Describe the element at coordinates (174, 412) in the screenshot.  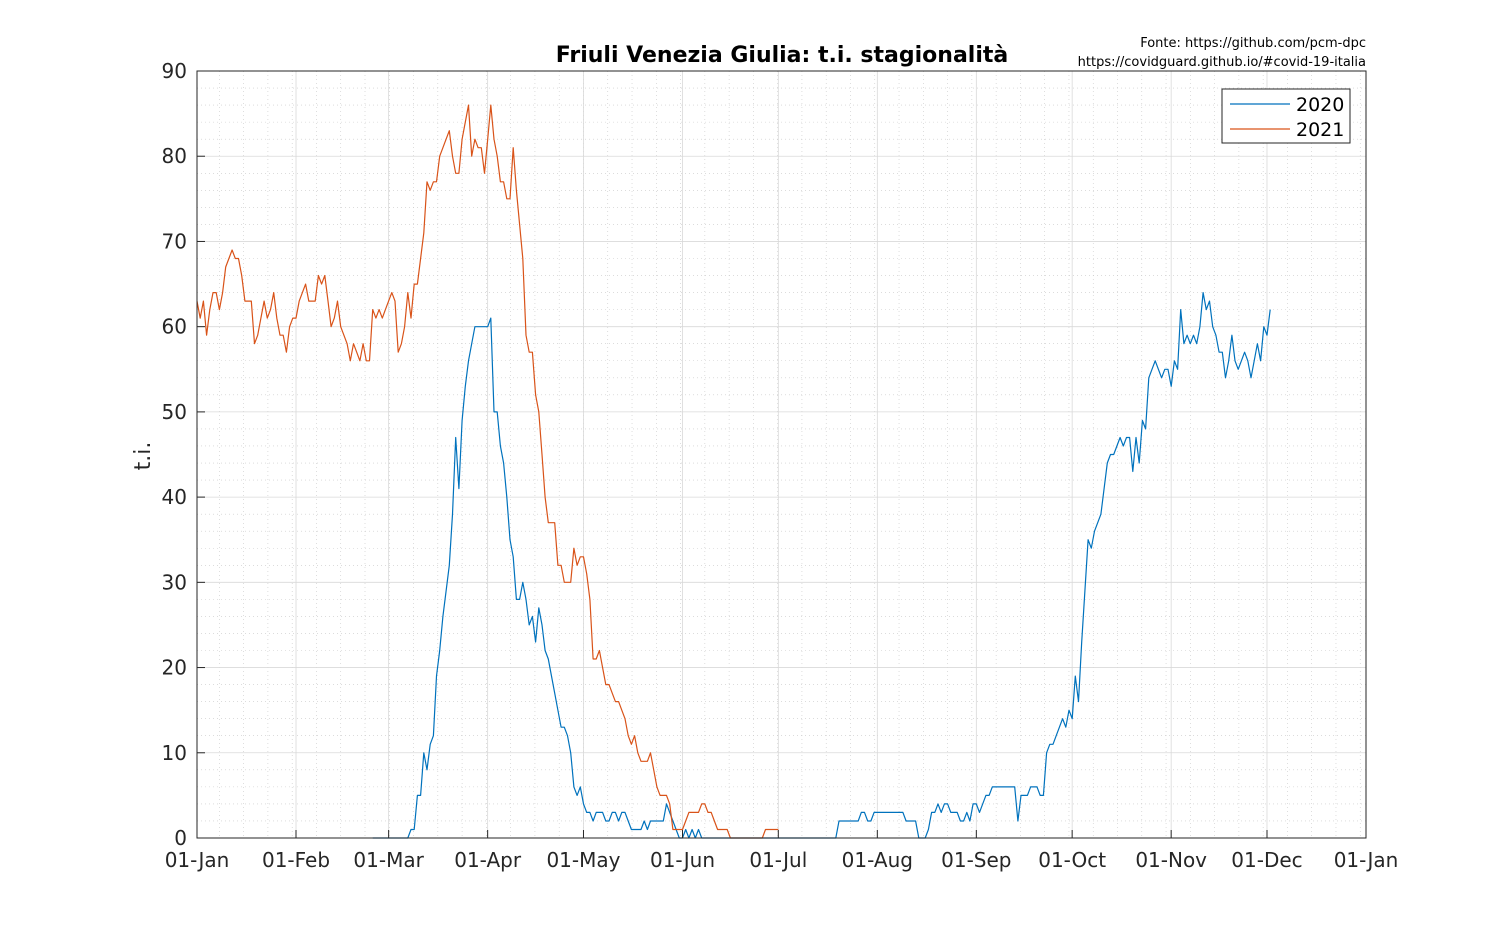
I see `y-tick-label: 50` at that location.